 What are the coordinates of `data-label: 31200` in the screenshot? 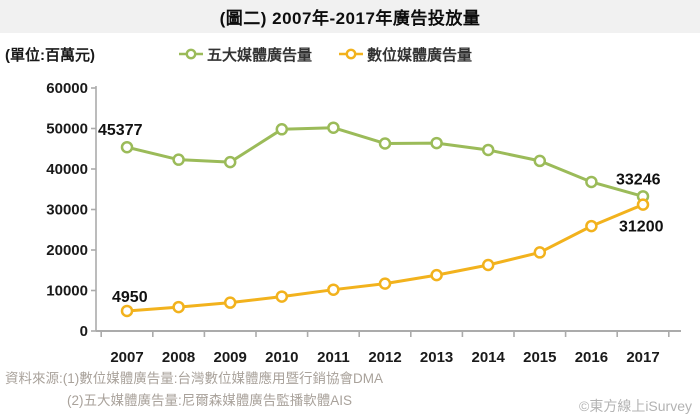 It's located at (641, 227).